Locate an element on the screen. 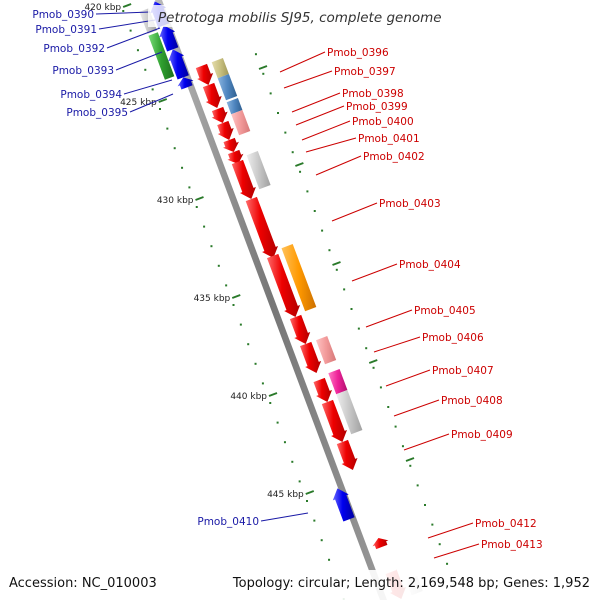 The image size is (600, 600). gene-label: Pmob_0401 is located at coordinates (389, 139).